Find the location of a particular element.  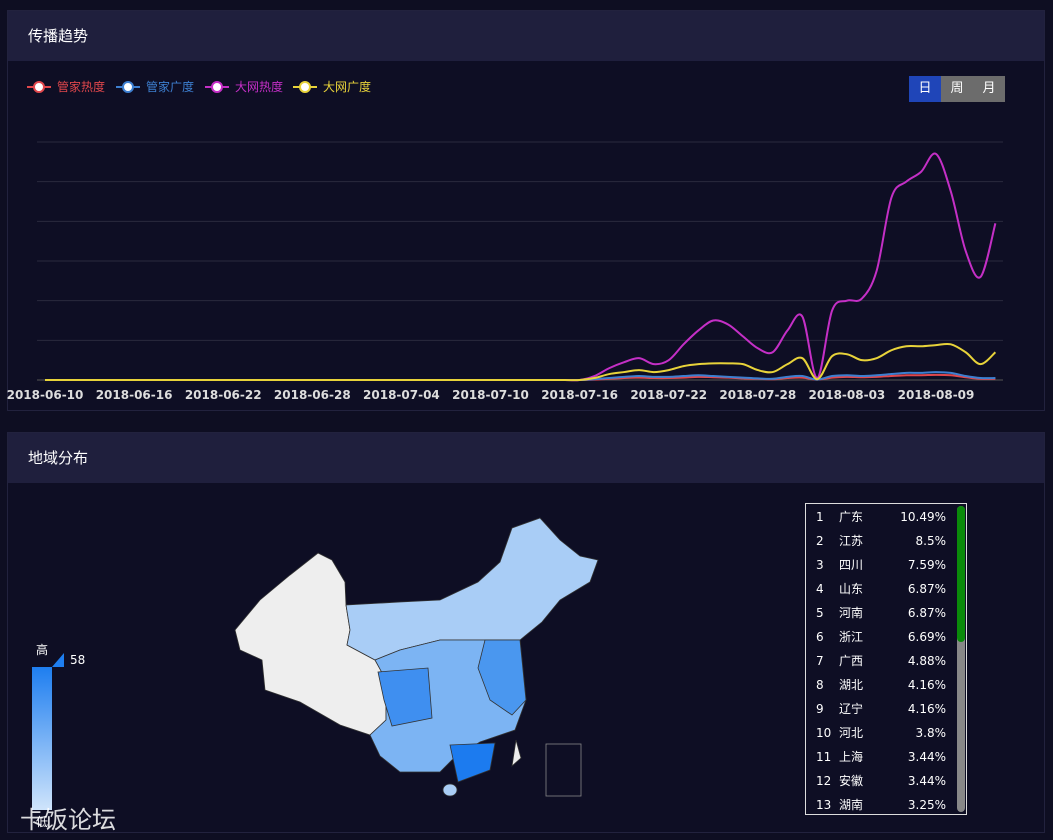

period-button: 月 is located at coordinates (989, 89).